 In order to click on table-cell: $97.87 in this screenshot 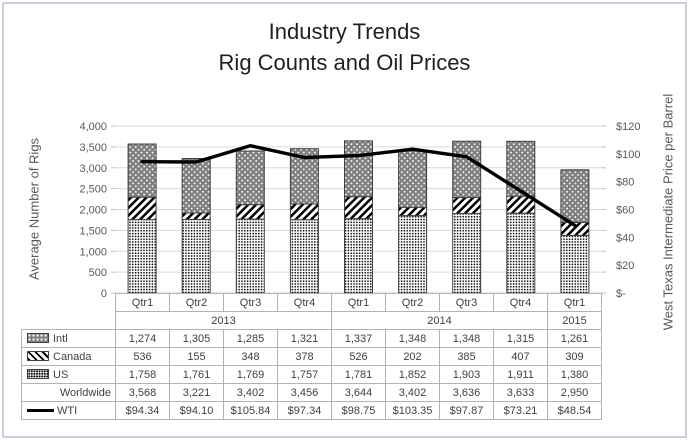, I will do `click(466, 410)`.